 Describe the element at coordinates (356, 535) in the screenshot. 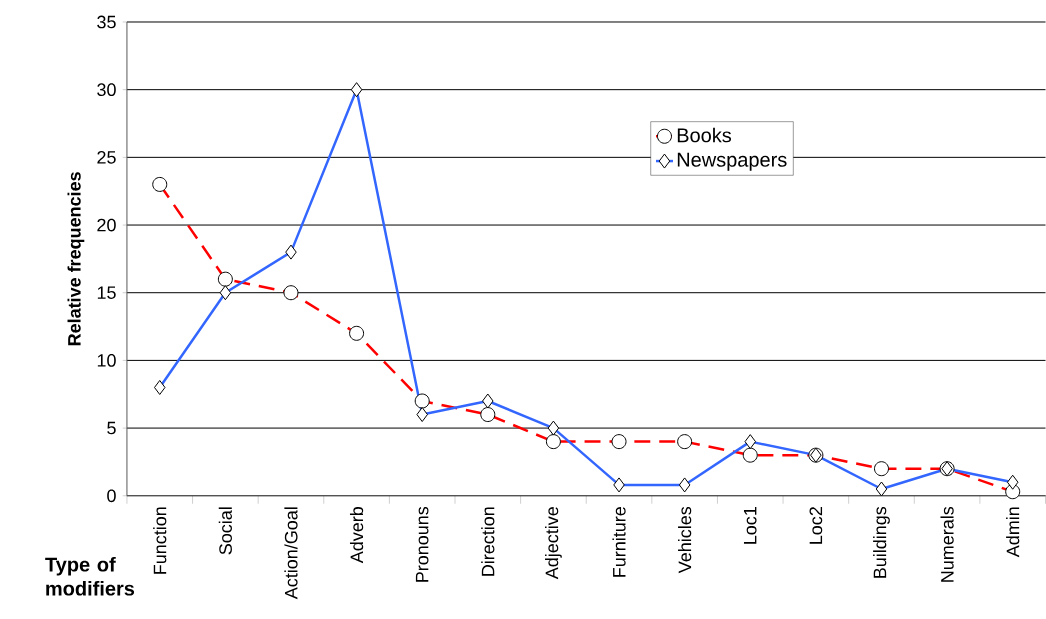

I see `x-tick-label: Adverb` at that location.